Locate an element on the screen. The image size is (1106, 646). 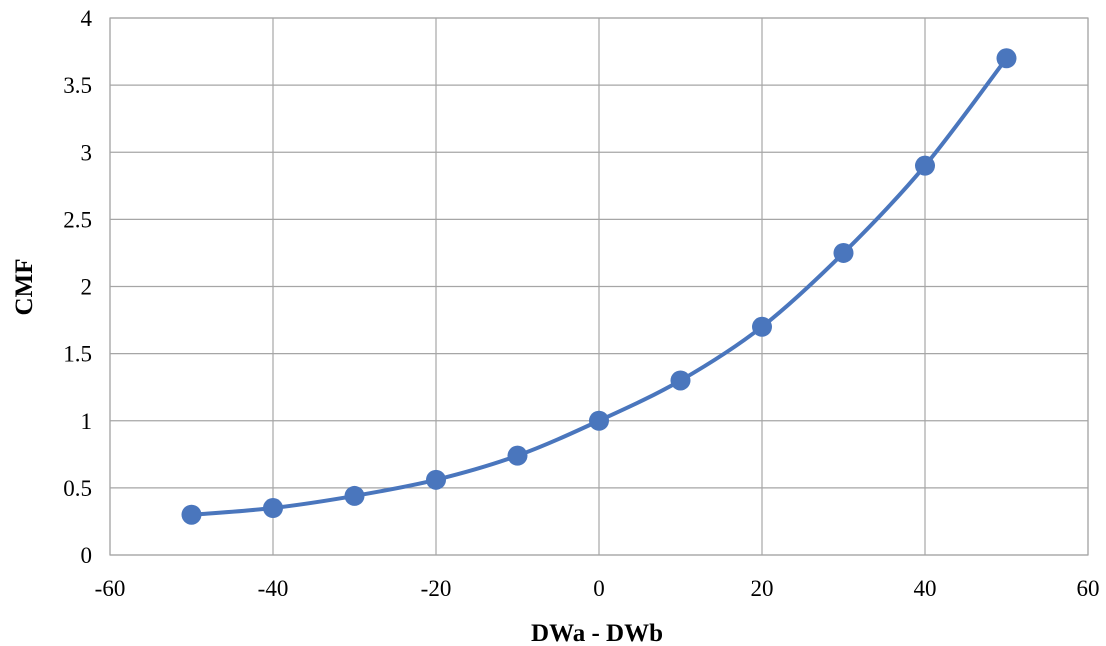
y-tick-label: 3 is located at coordinates (87, 152).